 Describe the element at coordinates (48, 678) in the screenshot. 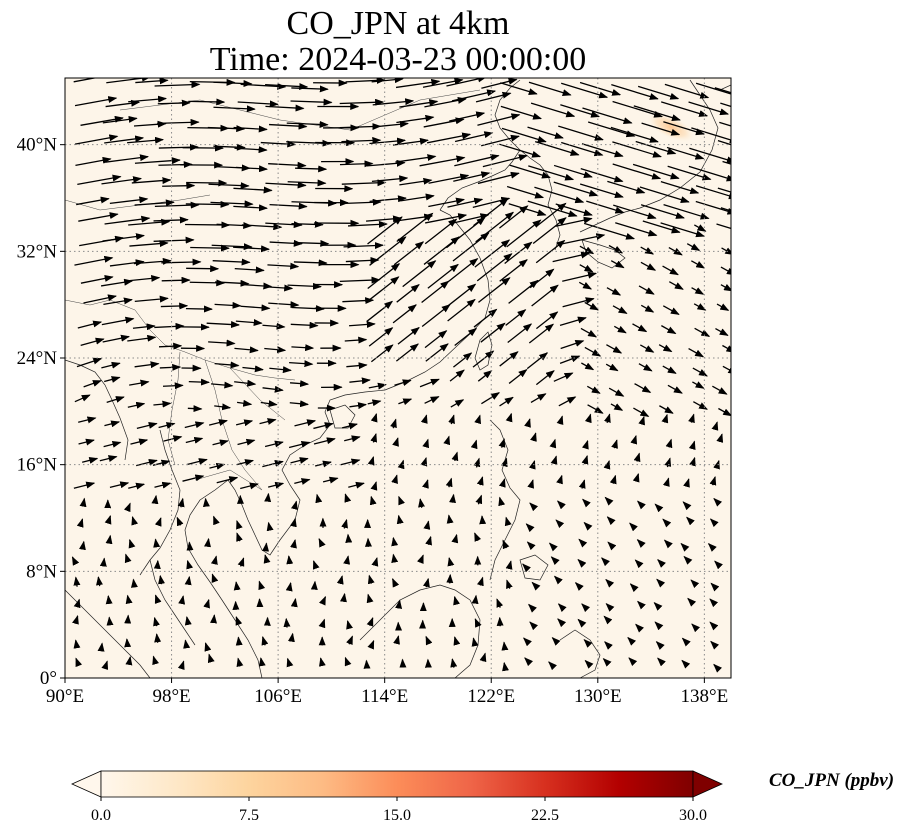

I see `lat-tick-label: 0°` at that location.